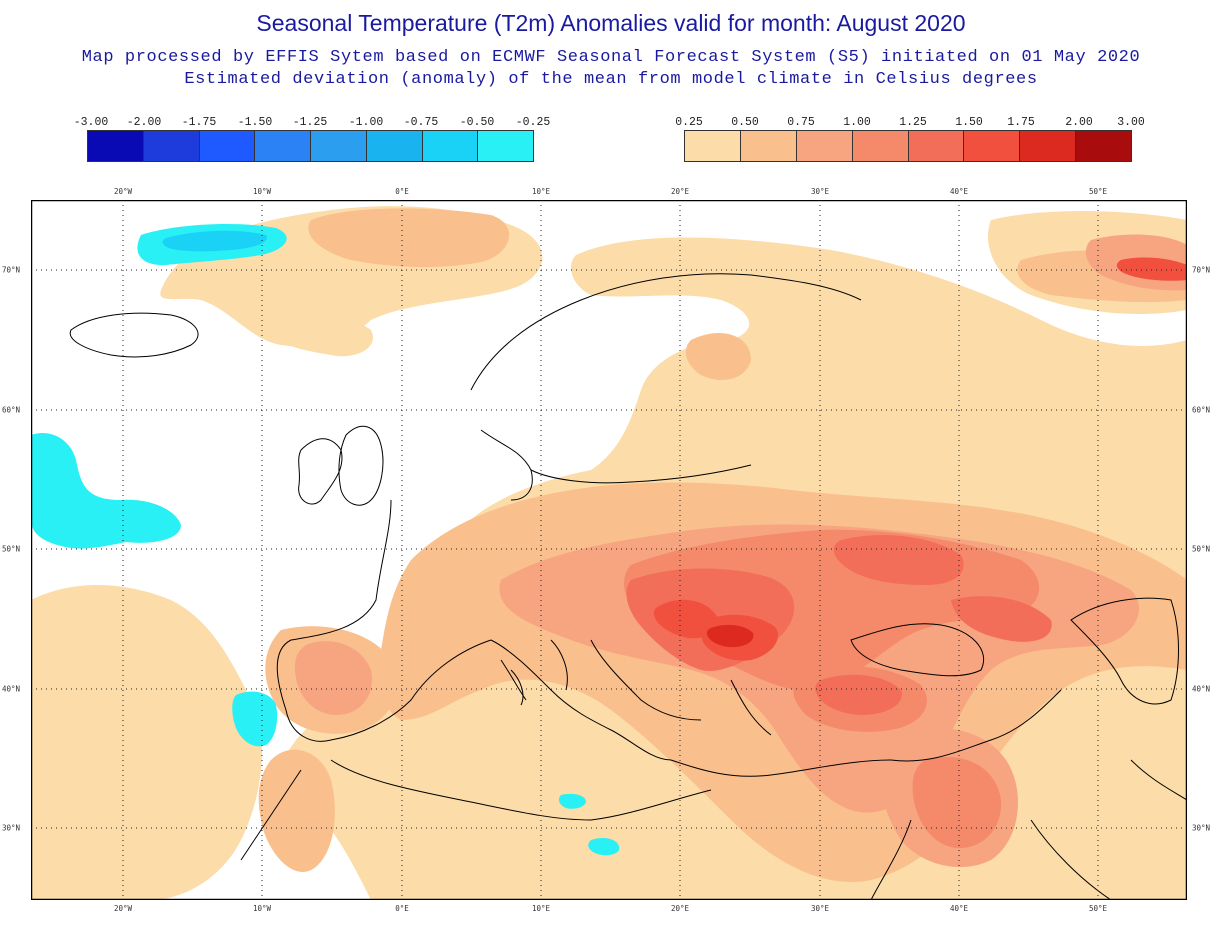 Image resolution: width=1222 pixels, height=932 pixels. What do you see at coordinates (366, 122) in the screenshot?
I see `legend-cold-tick: -1.00` at bounding box center [366, 122].